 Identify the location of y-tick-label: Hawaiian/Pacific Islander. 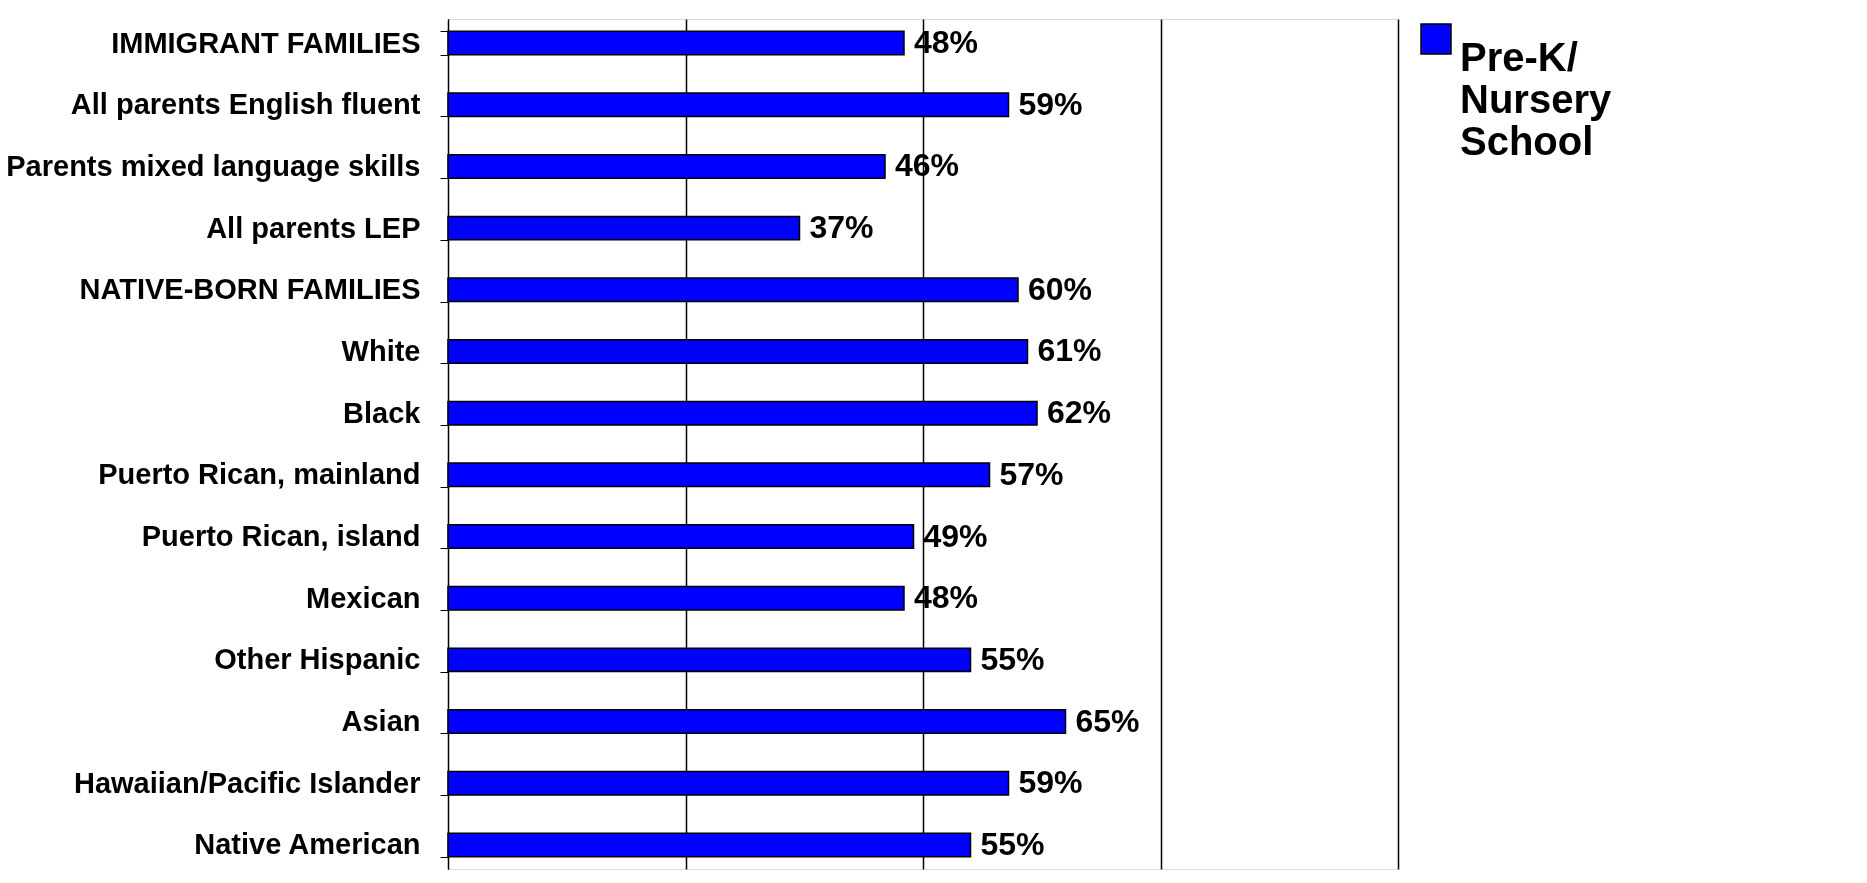
(247, 782).